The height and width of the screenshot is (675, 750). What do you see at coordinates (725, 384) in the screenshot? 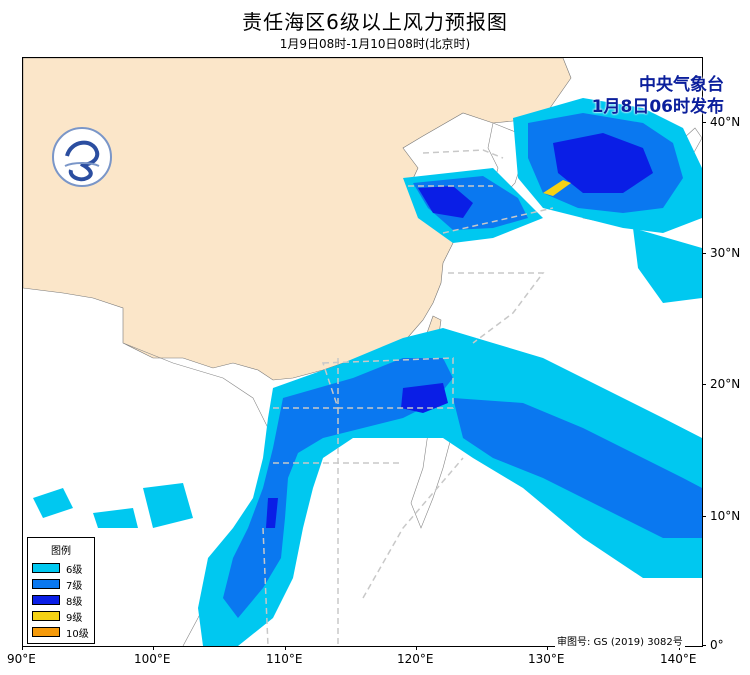
I see `lat-tick-20: 20°N` at bounding box center [725, 384].